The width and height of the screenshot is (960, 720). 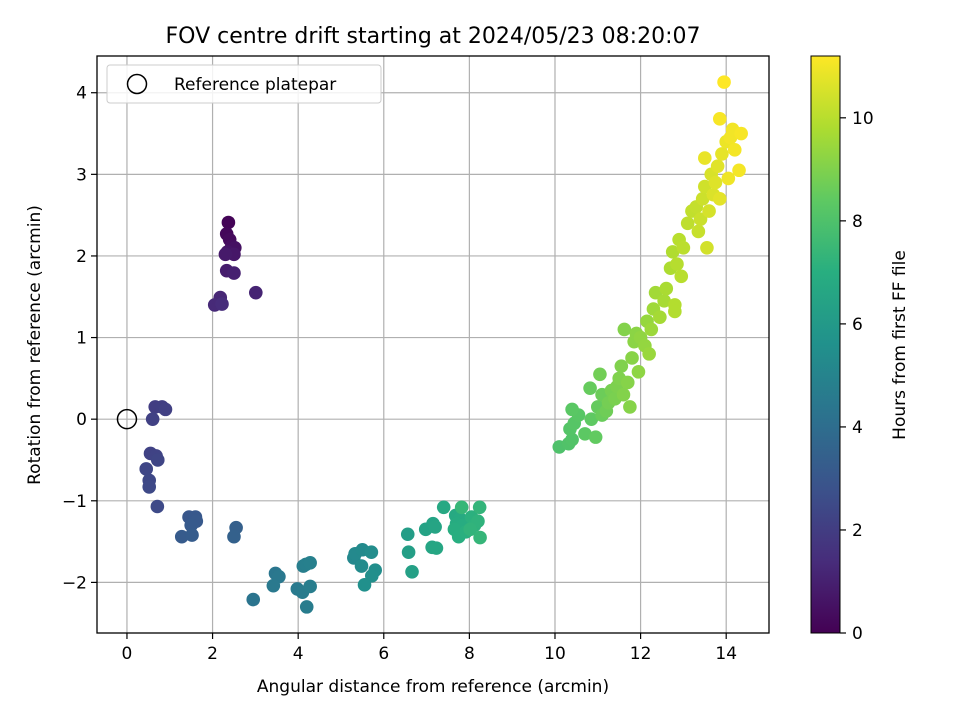 I want to click on y-tick-label: −1, so click(x=74, y=502).